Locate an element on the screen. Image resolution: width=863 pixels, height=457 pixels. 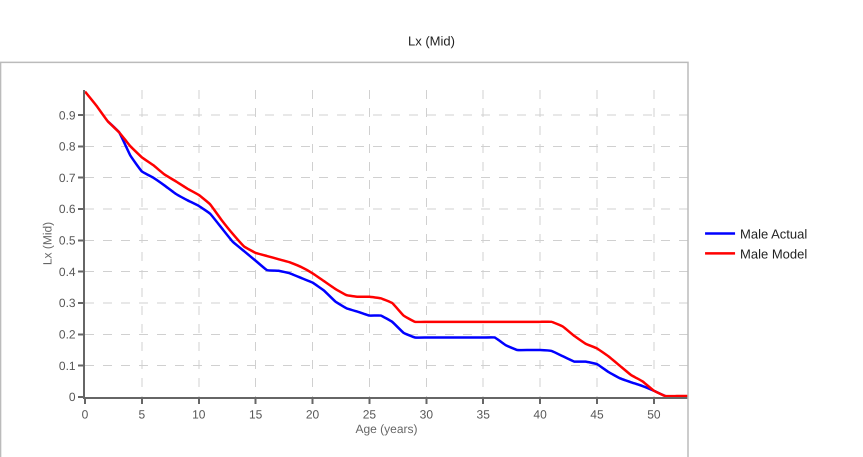
x-tick-label: 45 is located at coordinates (597, 414).